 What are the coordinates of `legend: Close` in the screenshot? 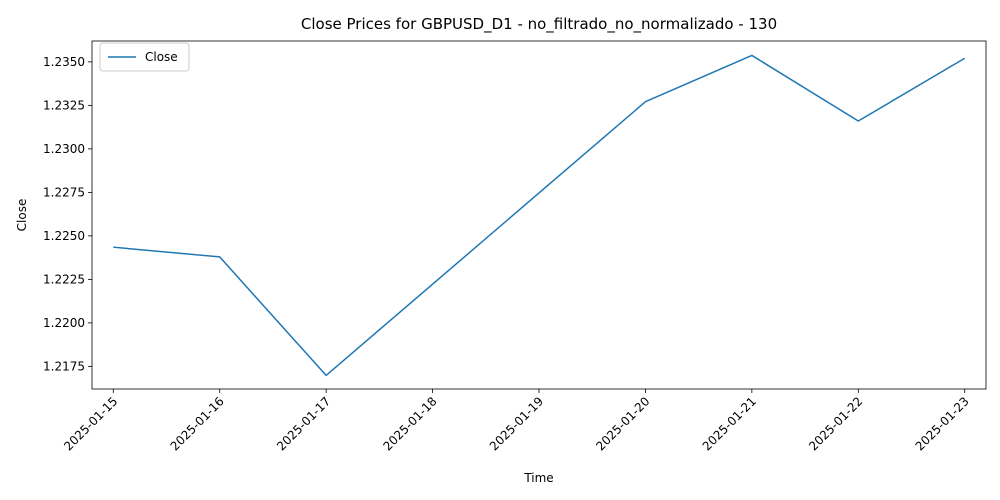 It's located at (144, 57).